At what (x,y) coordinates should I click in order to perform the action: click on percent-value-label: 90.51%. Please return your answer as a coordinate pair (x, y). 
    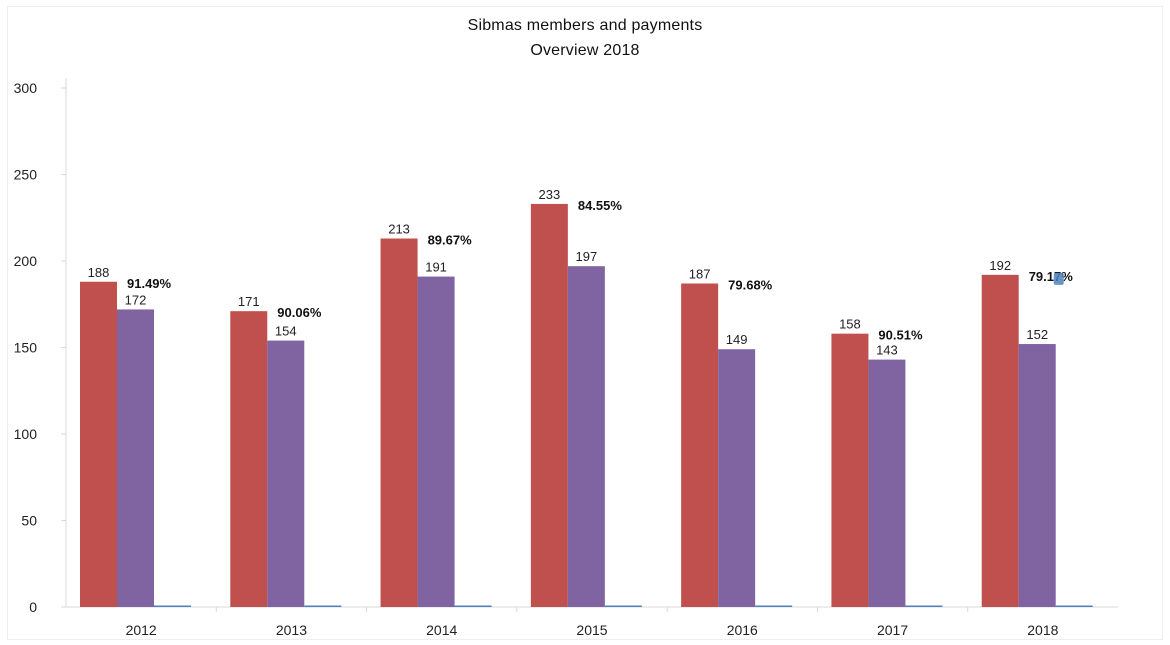
    Looking at the image, I should click on (900, 335).